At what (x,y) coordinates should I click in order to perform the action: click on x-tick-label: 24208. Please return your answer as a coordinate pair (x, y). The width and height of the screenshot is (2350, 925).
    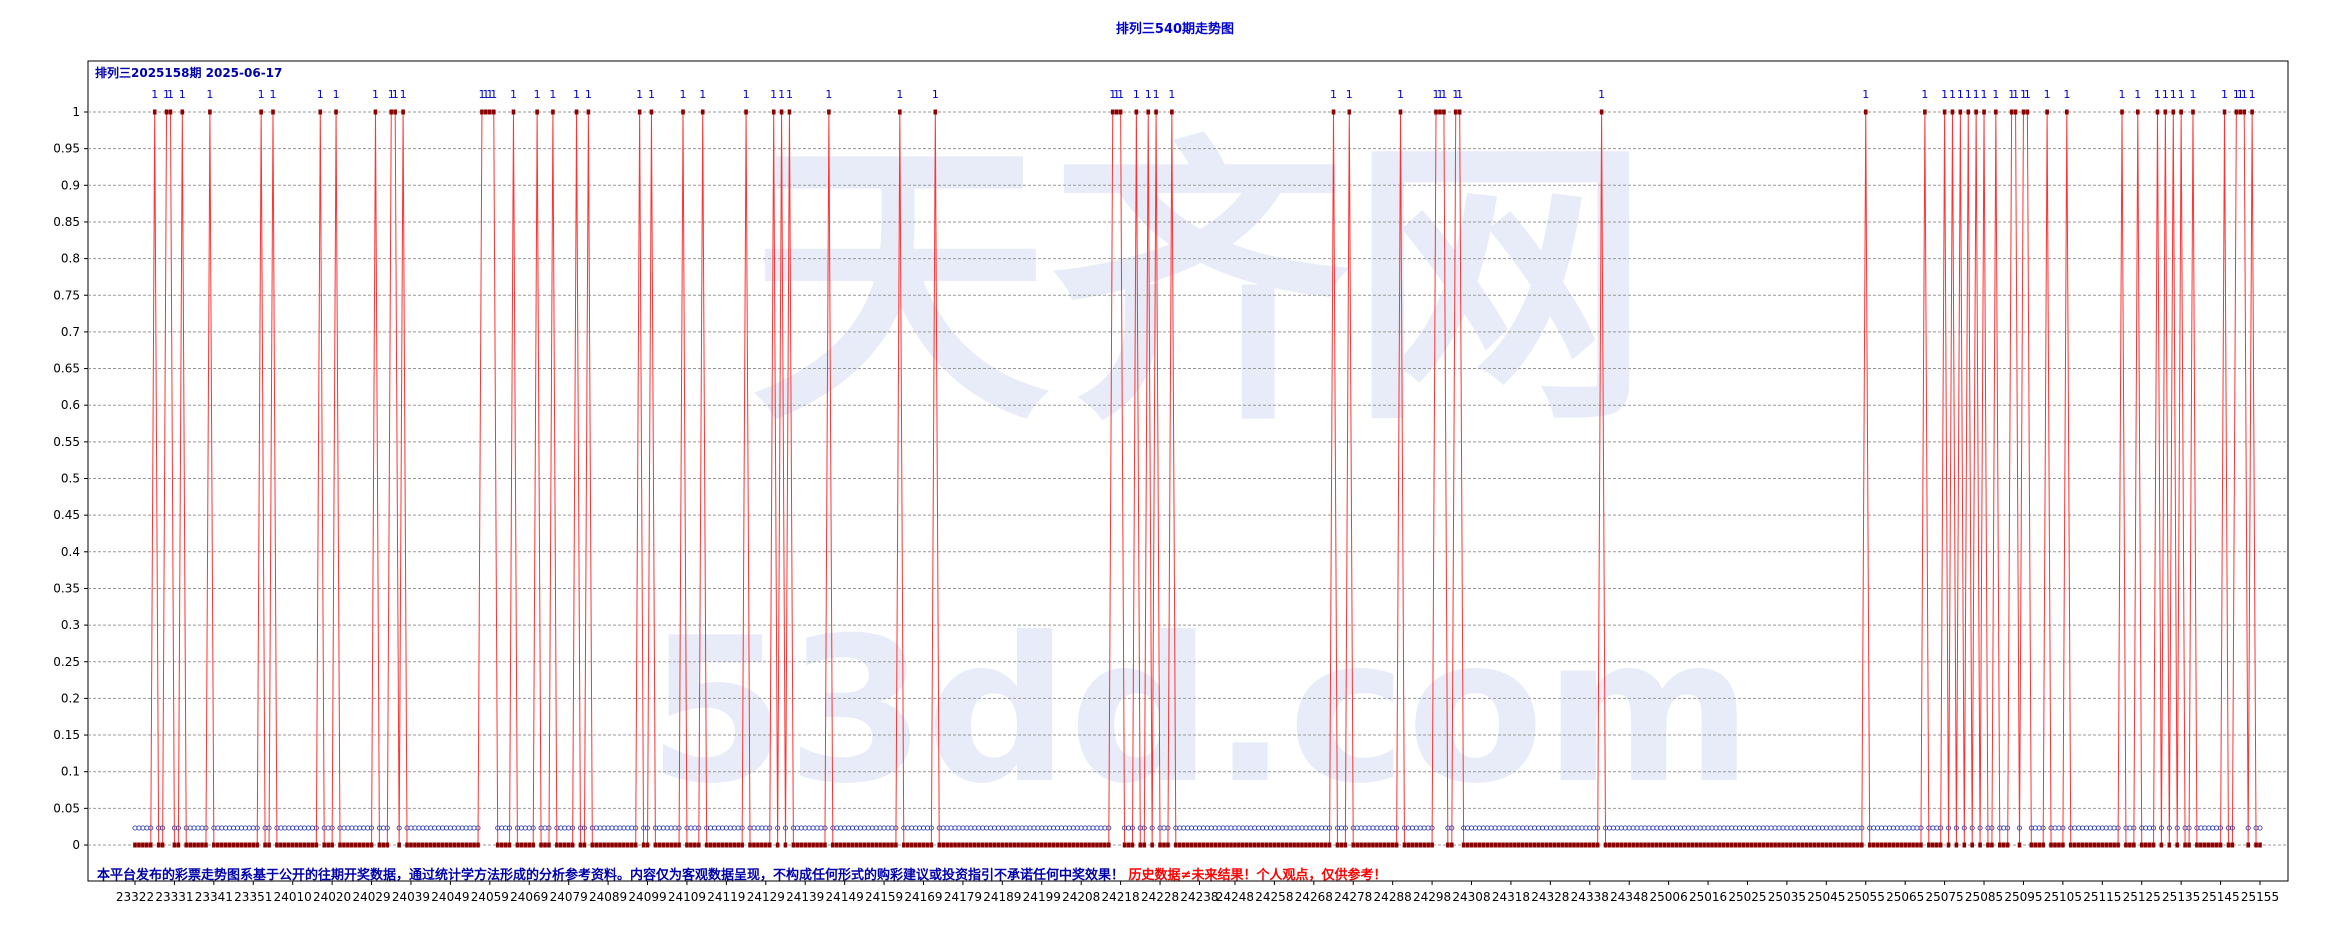
    Looking at the image, I should click on (1081, 897).